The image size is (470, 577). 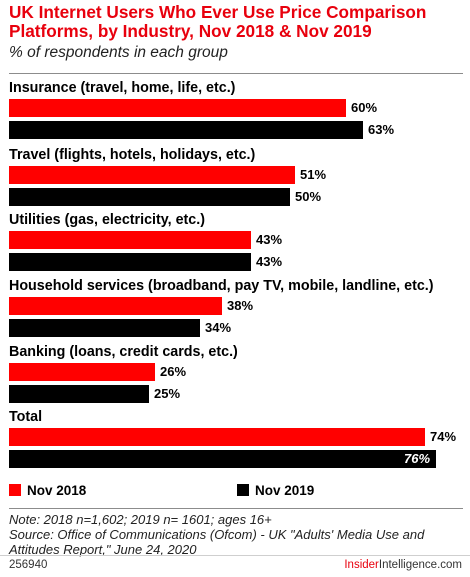 What do you see at coordinates (364, 107) in the screenshot?
I see `data-label: 60%` at bounding box center [364, 107].